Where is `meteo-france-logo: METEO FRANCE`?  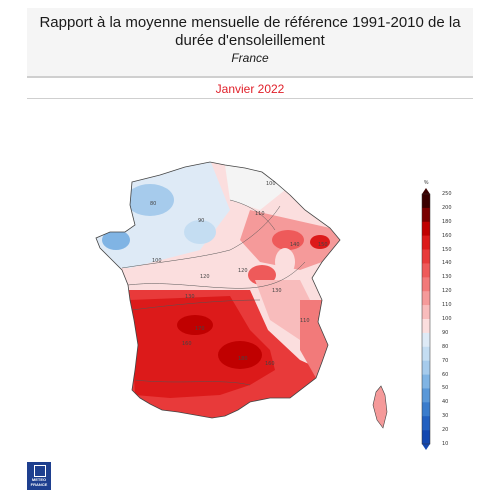 meteo-france-logo: METEO FRANCE is located at coordinates (39, 476).